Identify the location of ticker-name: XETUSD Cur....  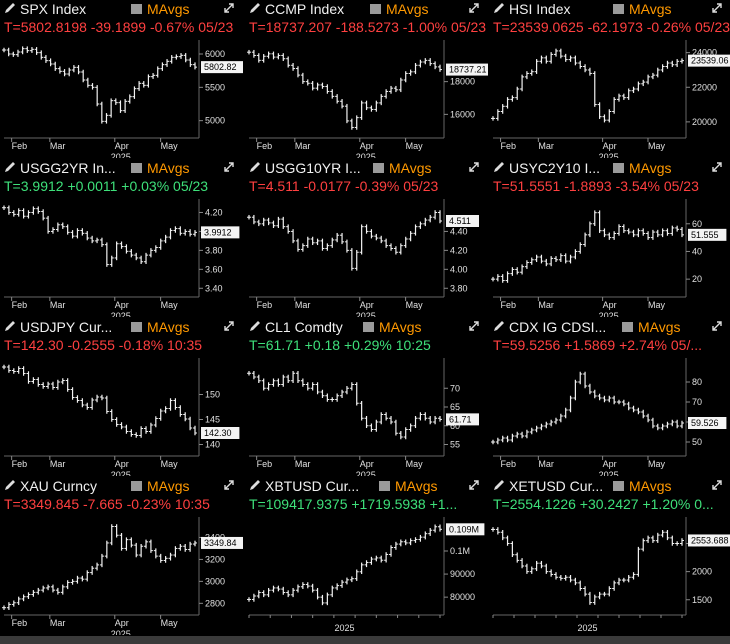
(556, 486).